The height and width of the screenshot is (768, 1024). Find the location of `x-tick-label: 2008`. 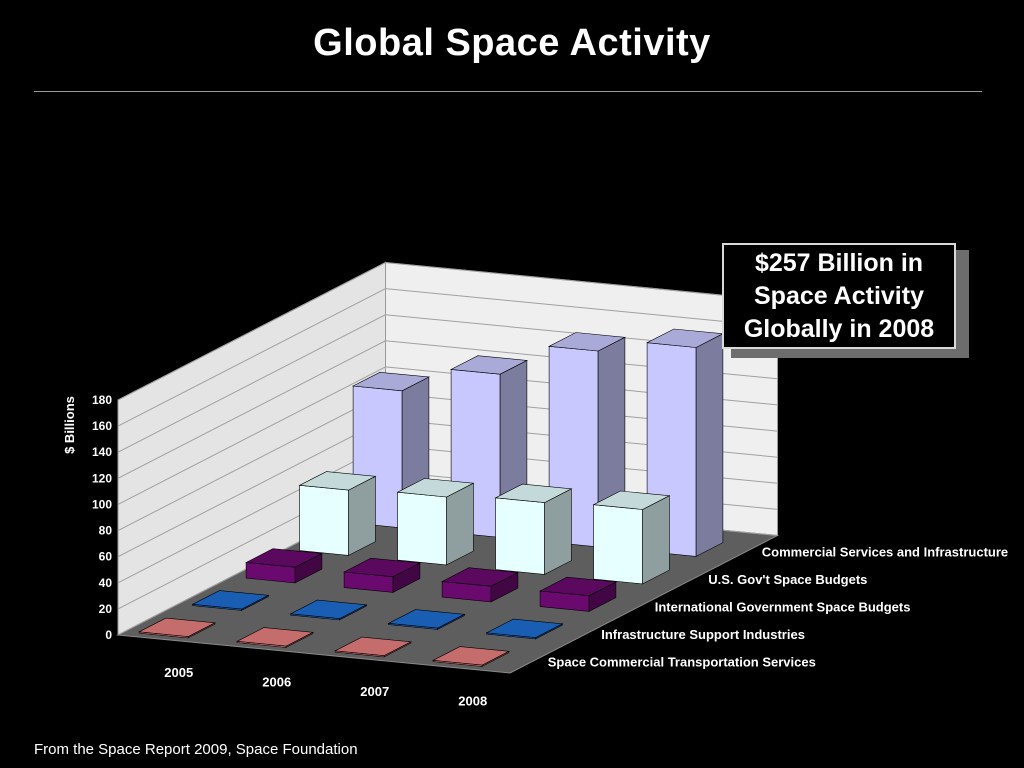

x-tick-label: 2008 is located at coordinates (472, 700).